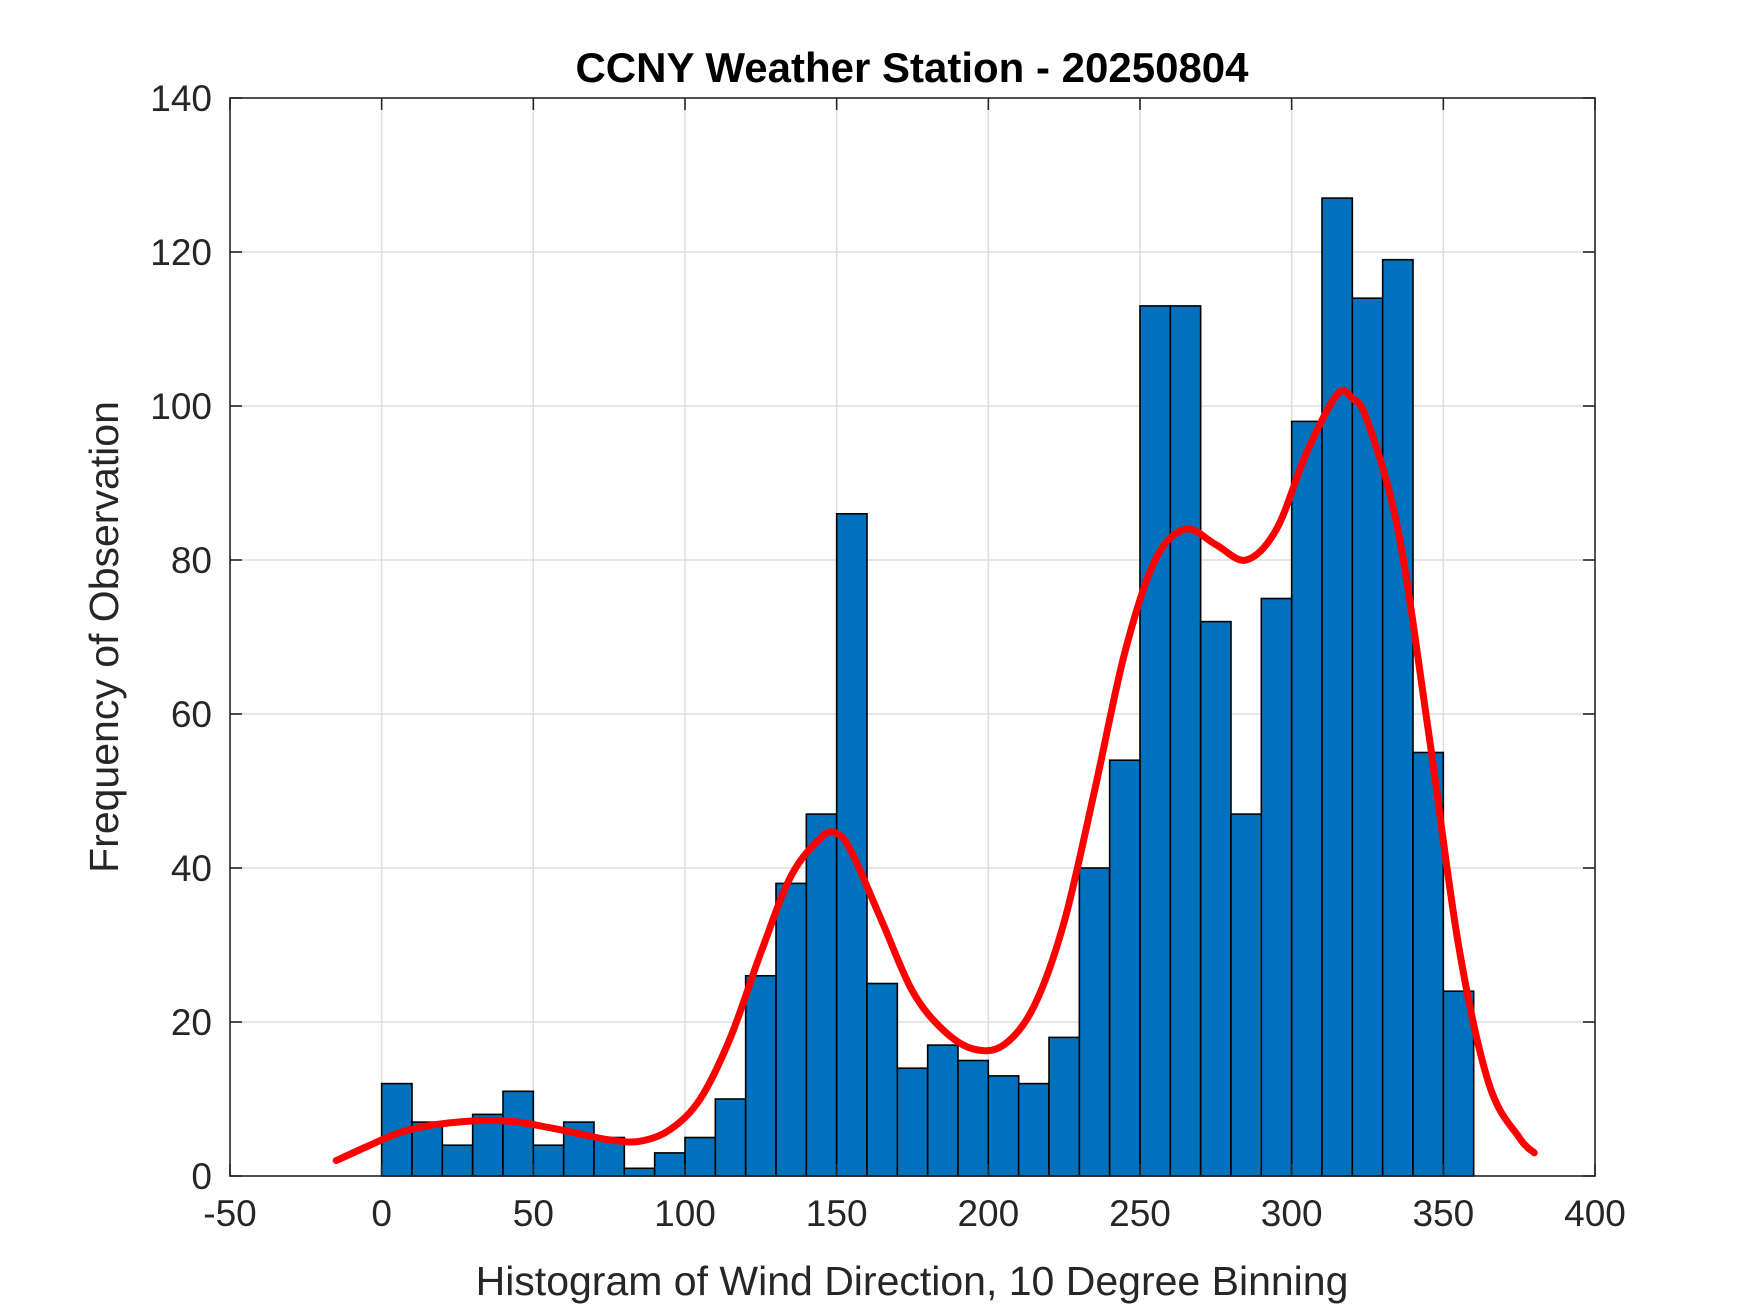 This screenshot has width=1750, height=1313. I want to click on x-tick-label: 300, so click(1292, 1213).